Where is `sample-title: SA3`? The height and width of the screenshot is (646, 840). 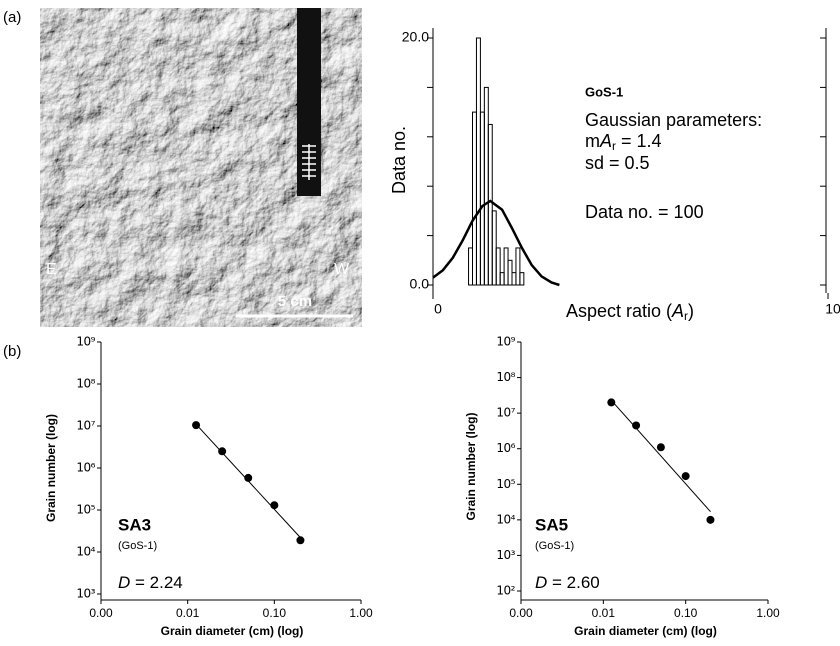 sample-title: SA3 is located at coordinates (134, 524).